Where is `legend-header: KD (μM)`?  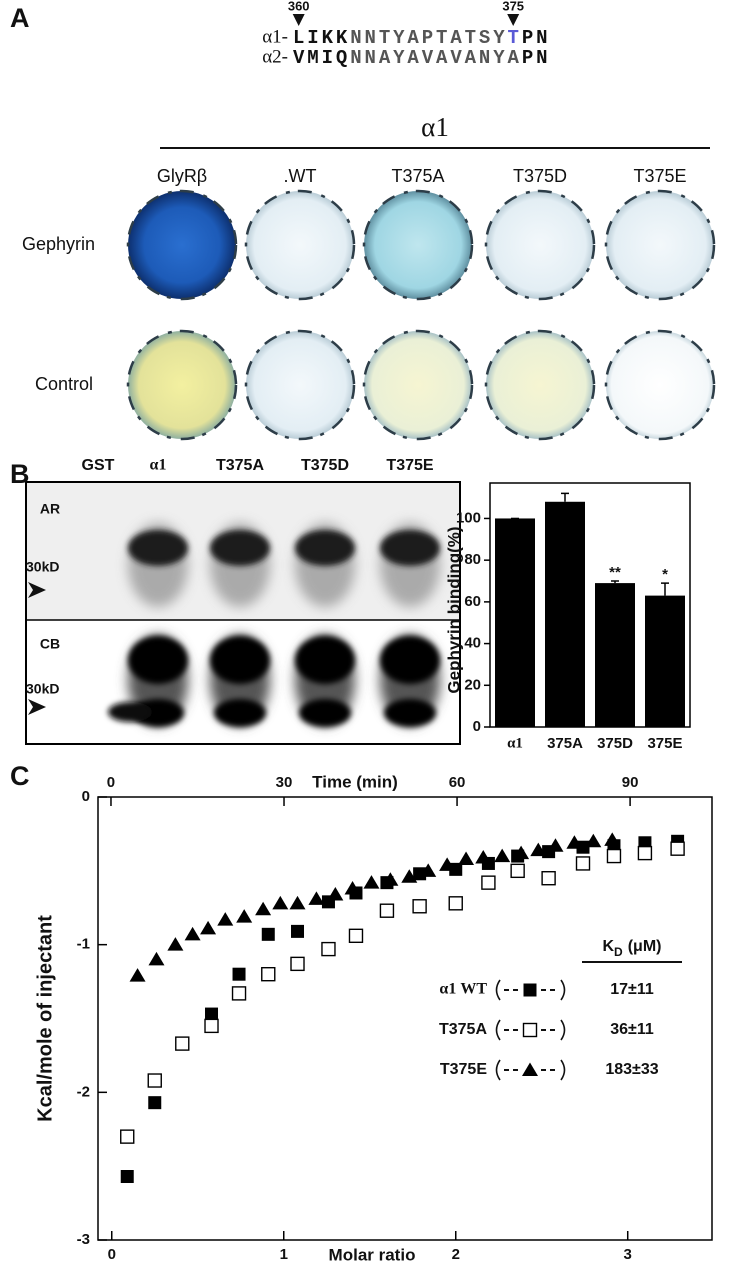 legend-header: KD (μM) is located at coordinates (631, 948).